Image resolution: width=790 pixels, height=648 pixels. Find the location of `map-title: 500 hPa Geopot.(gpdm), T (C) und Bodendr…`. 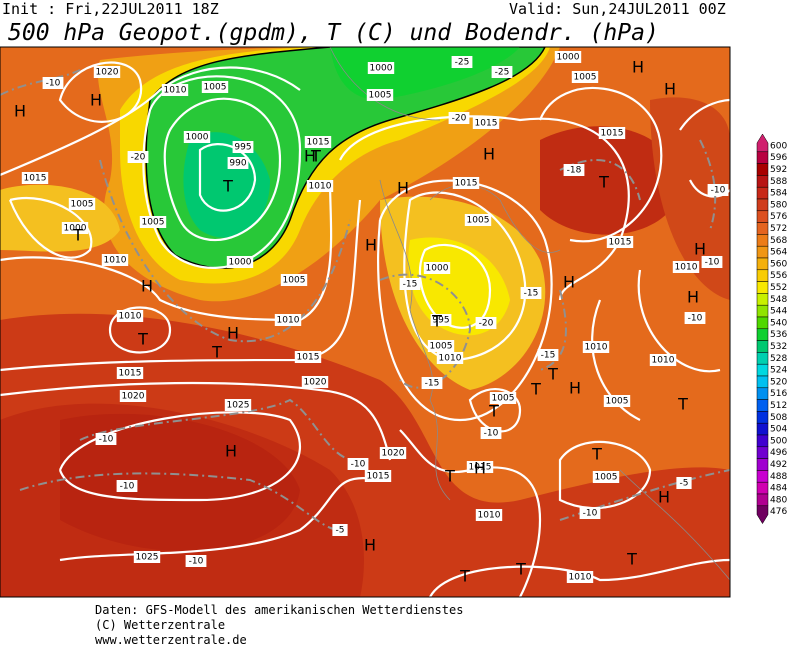

map-title: 500 hPa Geopot.(gpdm), T (C) und Bodendr… is located at coordinates (333, 33).